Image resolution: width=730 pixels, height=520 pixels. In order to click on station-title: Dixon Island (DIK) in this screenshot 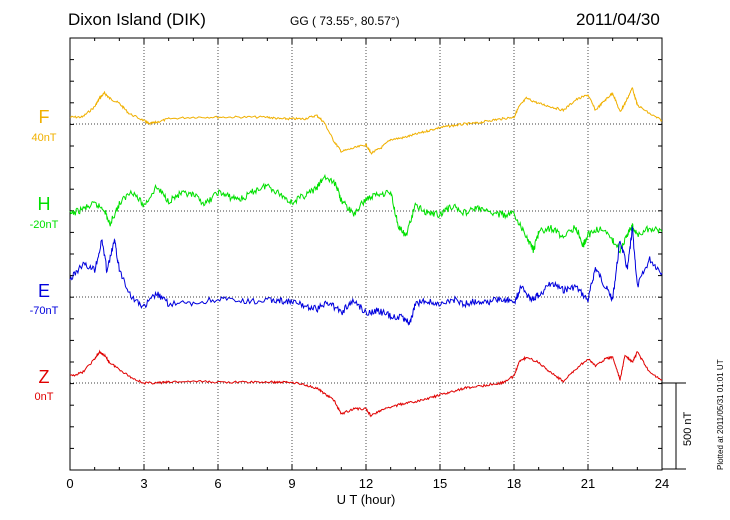, I will do `click(137, 19)`.